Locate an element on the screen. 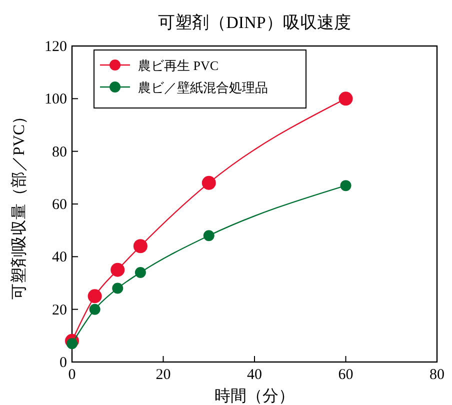 The image size is (452, 405). x-tick-label: 40 is located at coordinates (254, 375).